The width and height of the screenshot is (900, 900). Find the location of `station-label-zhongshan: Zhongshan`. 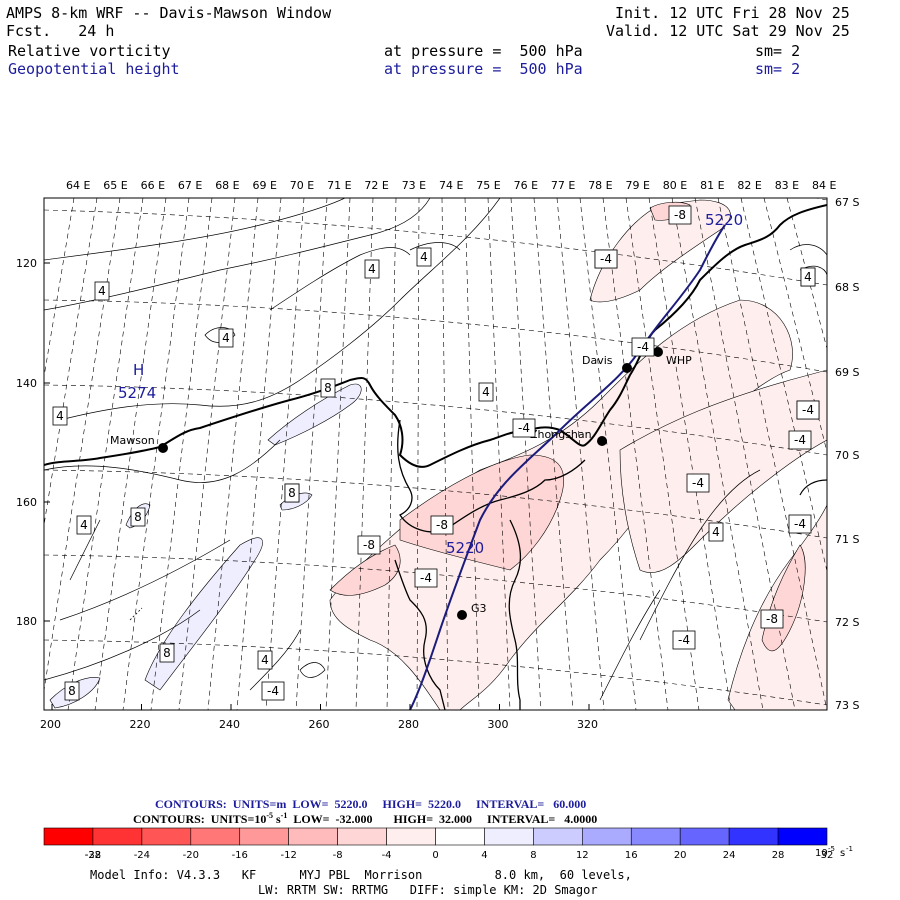

station-label-zhongshan: Zhongshan is located at coordinates (561, 434).